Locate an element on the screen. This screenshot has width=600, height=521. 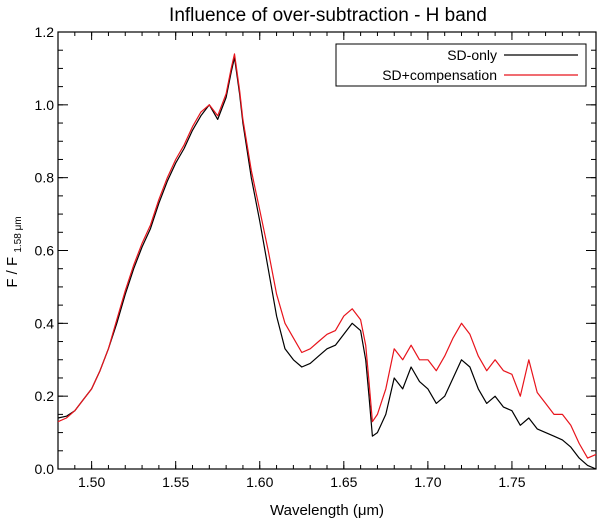
chart-title: Influence of over-subtraction - H band is located at coordinates (328, 15).